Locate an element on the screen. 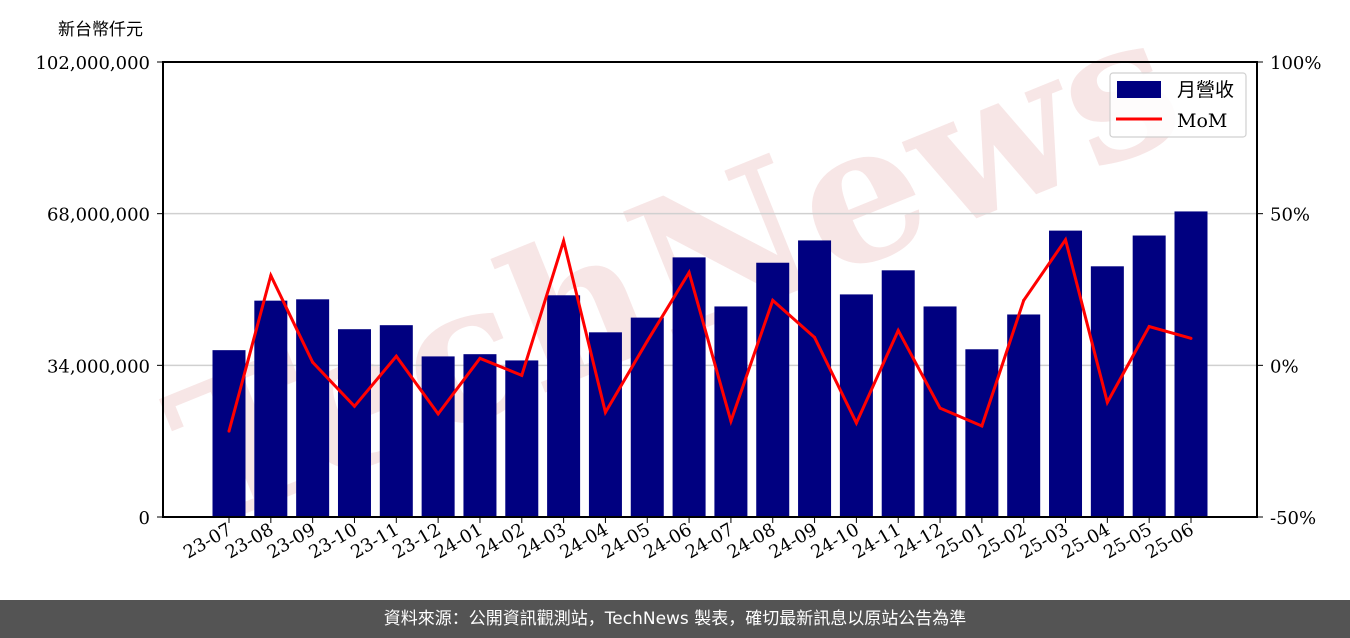 The image size is (1350, 638). right-tick-label: 100% is located at coordinates (1295, 63).